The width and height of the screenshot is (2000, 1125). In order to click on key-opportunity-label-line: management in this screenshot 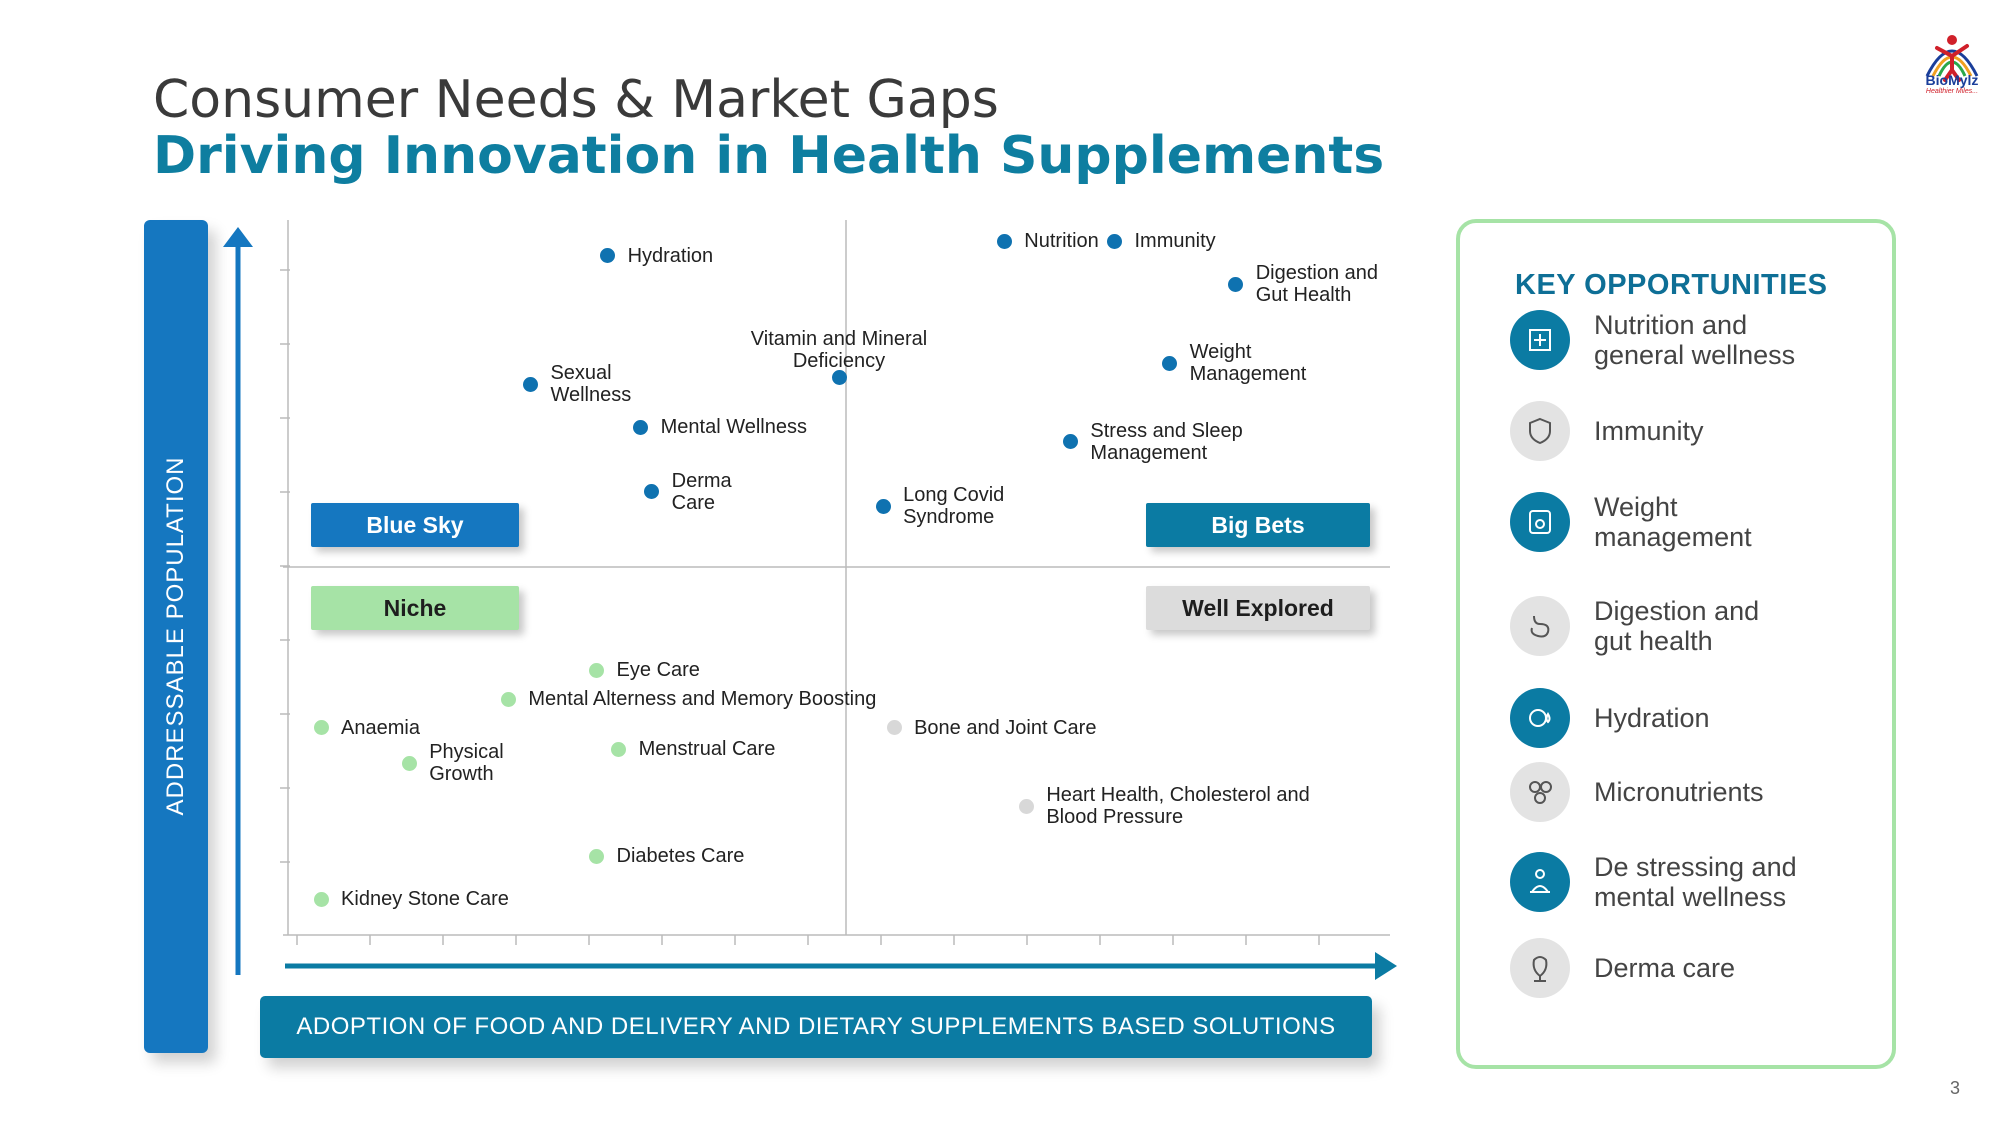, I will do `click(1673, 537)`.